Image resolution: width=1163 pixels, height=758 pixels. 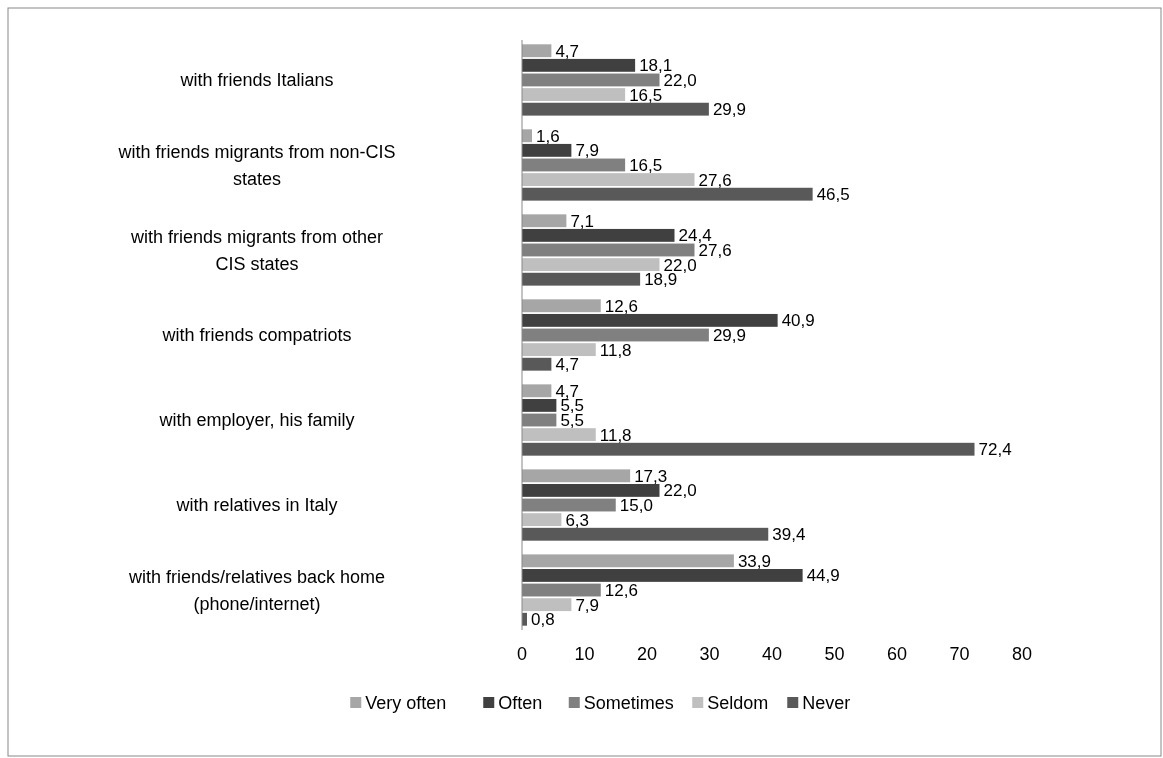 I want to click on y-tick-label: with friends Italians, so click(x=256, y=80).